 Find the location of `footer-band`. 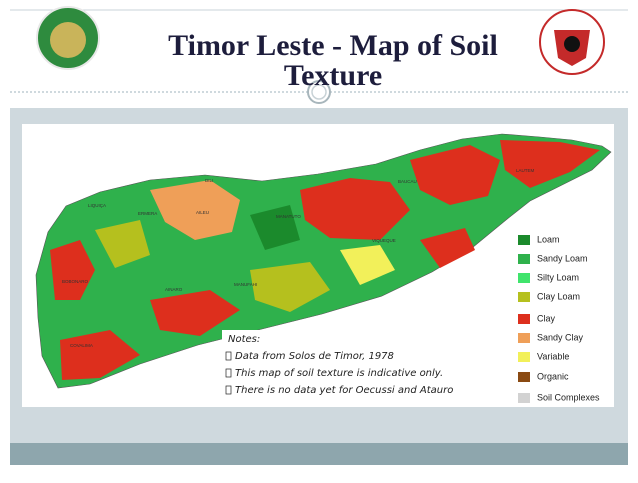

footer-band is located at coordinates (319, 454).